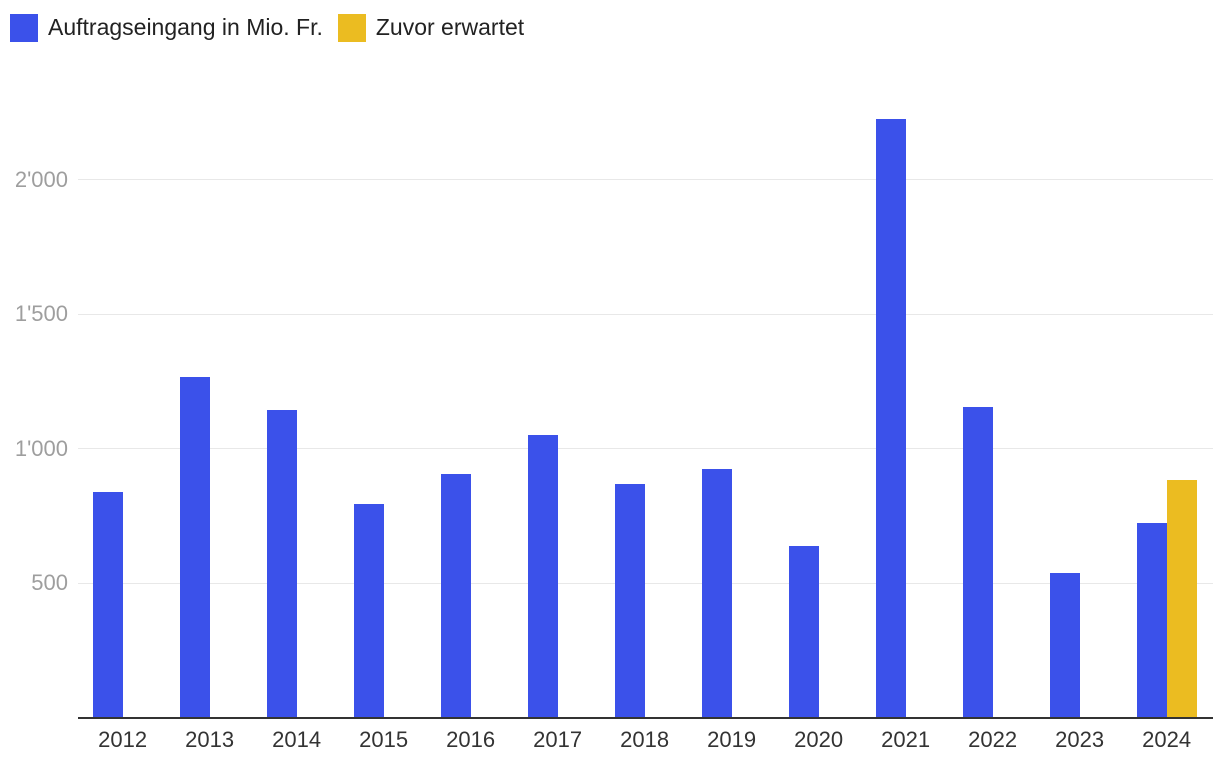  What do you see at coordinates (368, 610) in the screenshot?
I see `bar-2015` at bounding box center [368, 610].